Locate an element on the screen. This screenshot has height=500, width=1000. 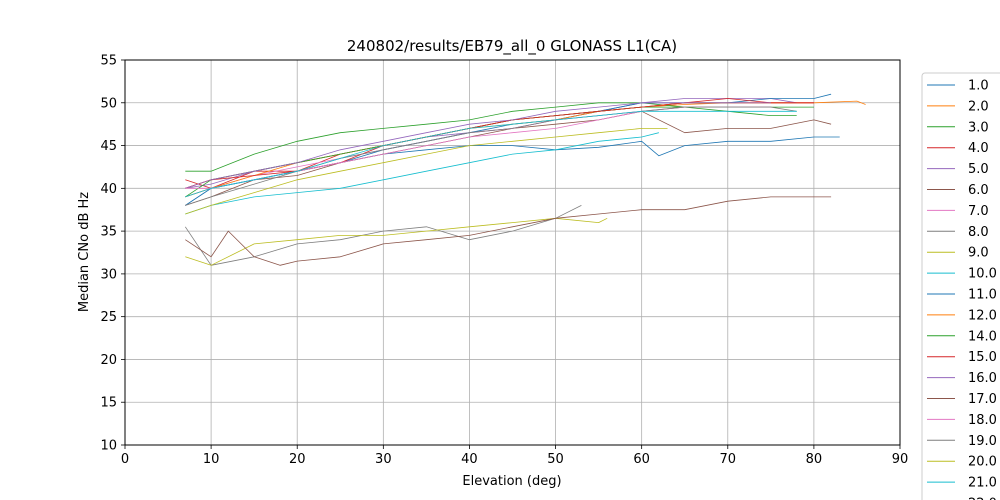
x-tick-label: 50 is located at coordinates (555, 459).